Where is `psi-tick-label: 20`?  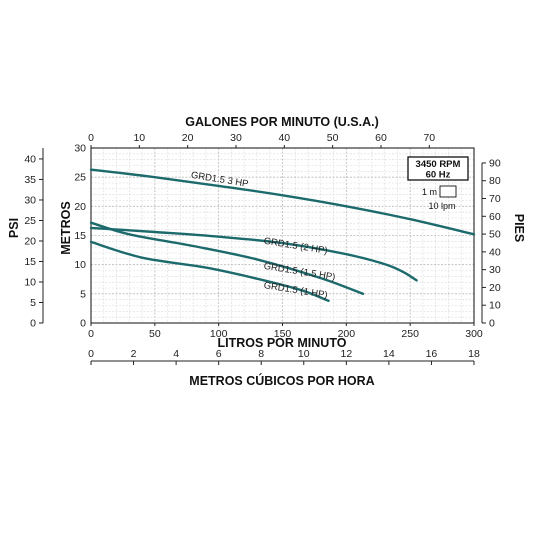 psi-tick-label: 20 is located at coordinates (30, 241).